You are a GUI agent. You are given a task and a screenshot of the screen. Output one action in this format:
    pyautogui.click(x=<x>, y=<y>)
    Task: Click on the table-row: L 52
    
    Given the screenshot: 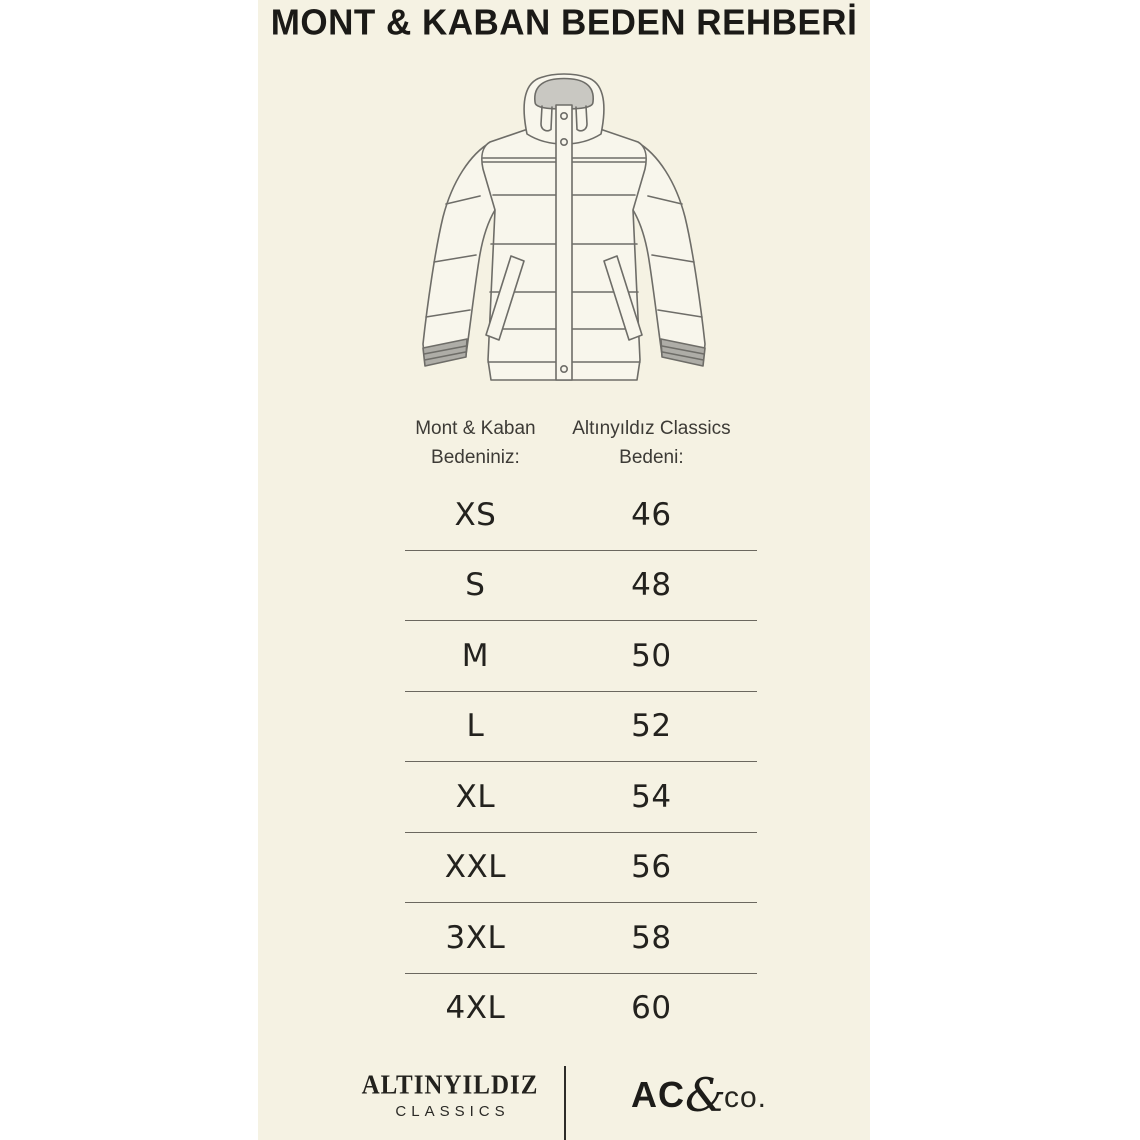 What is the action you would take?
    pyautogui.click(x=581, y=727)
    